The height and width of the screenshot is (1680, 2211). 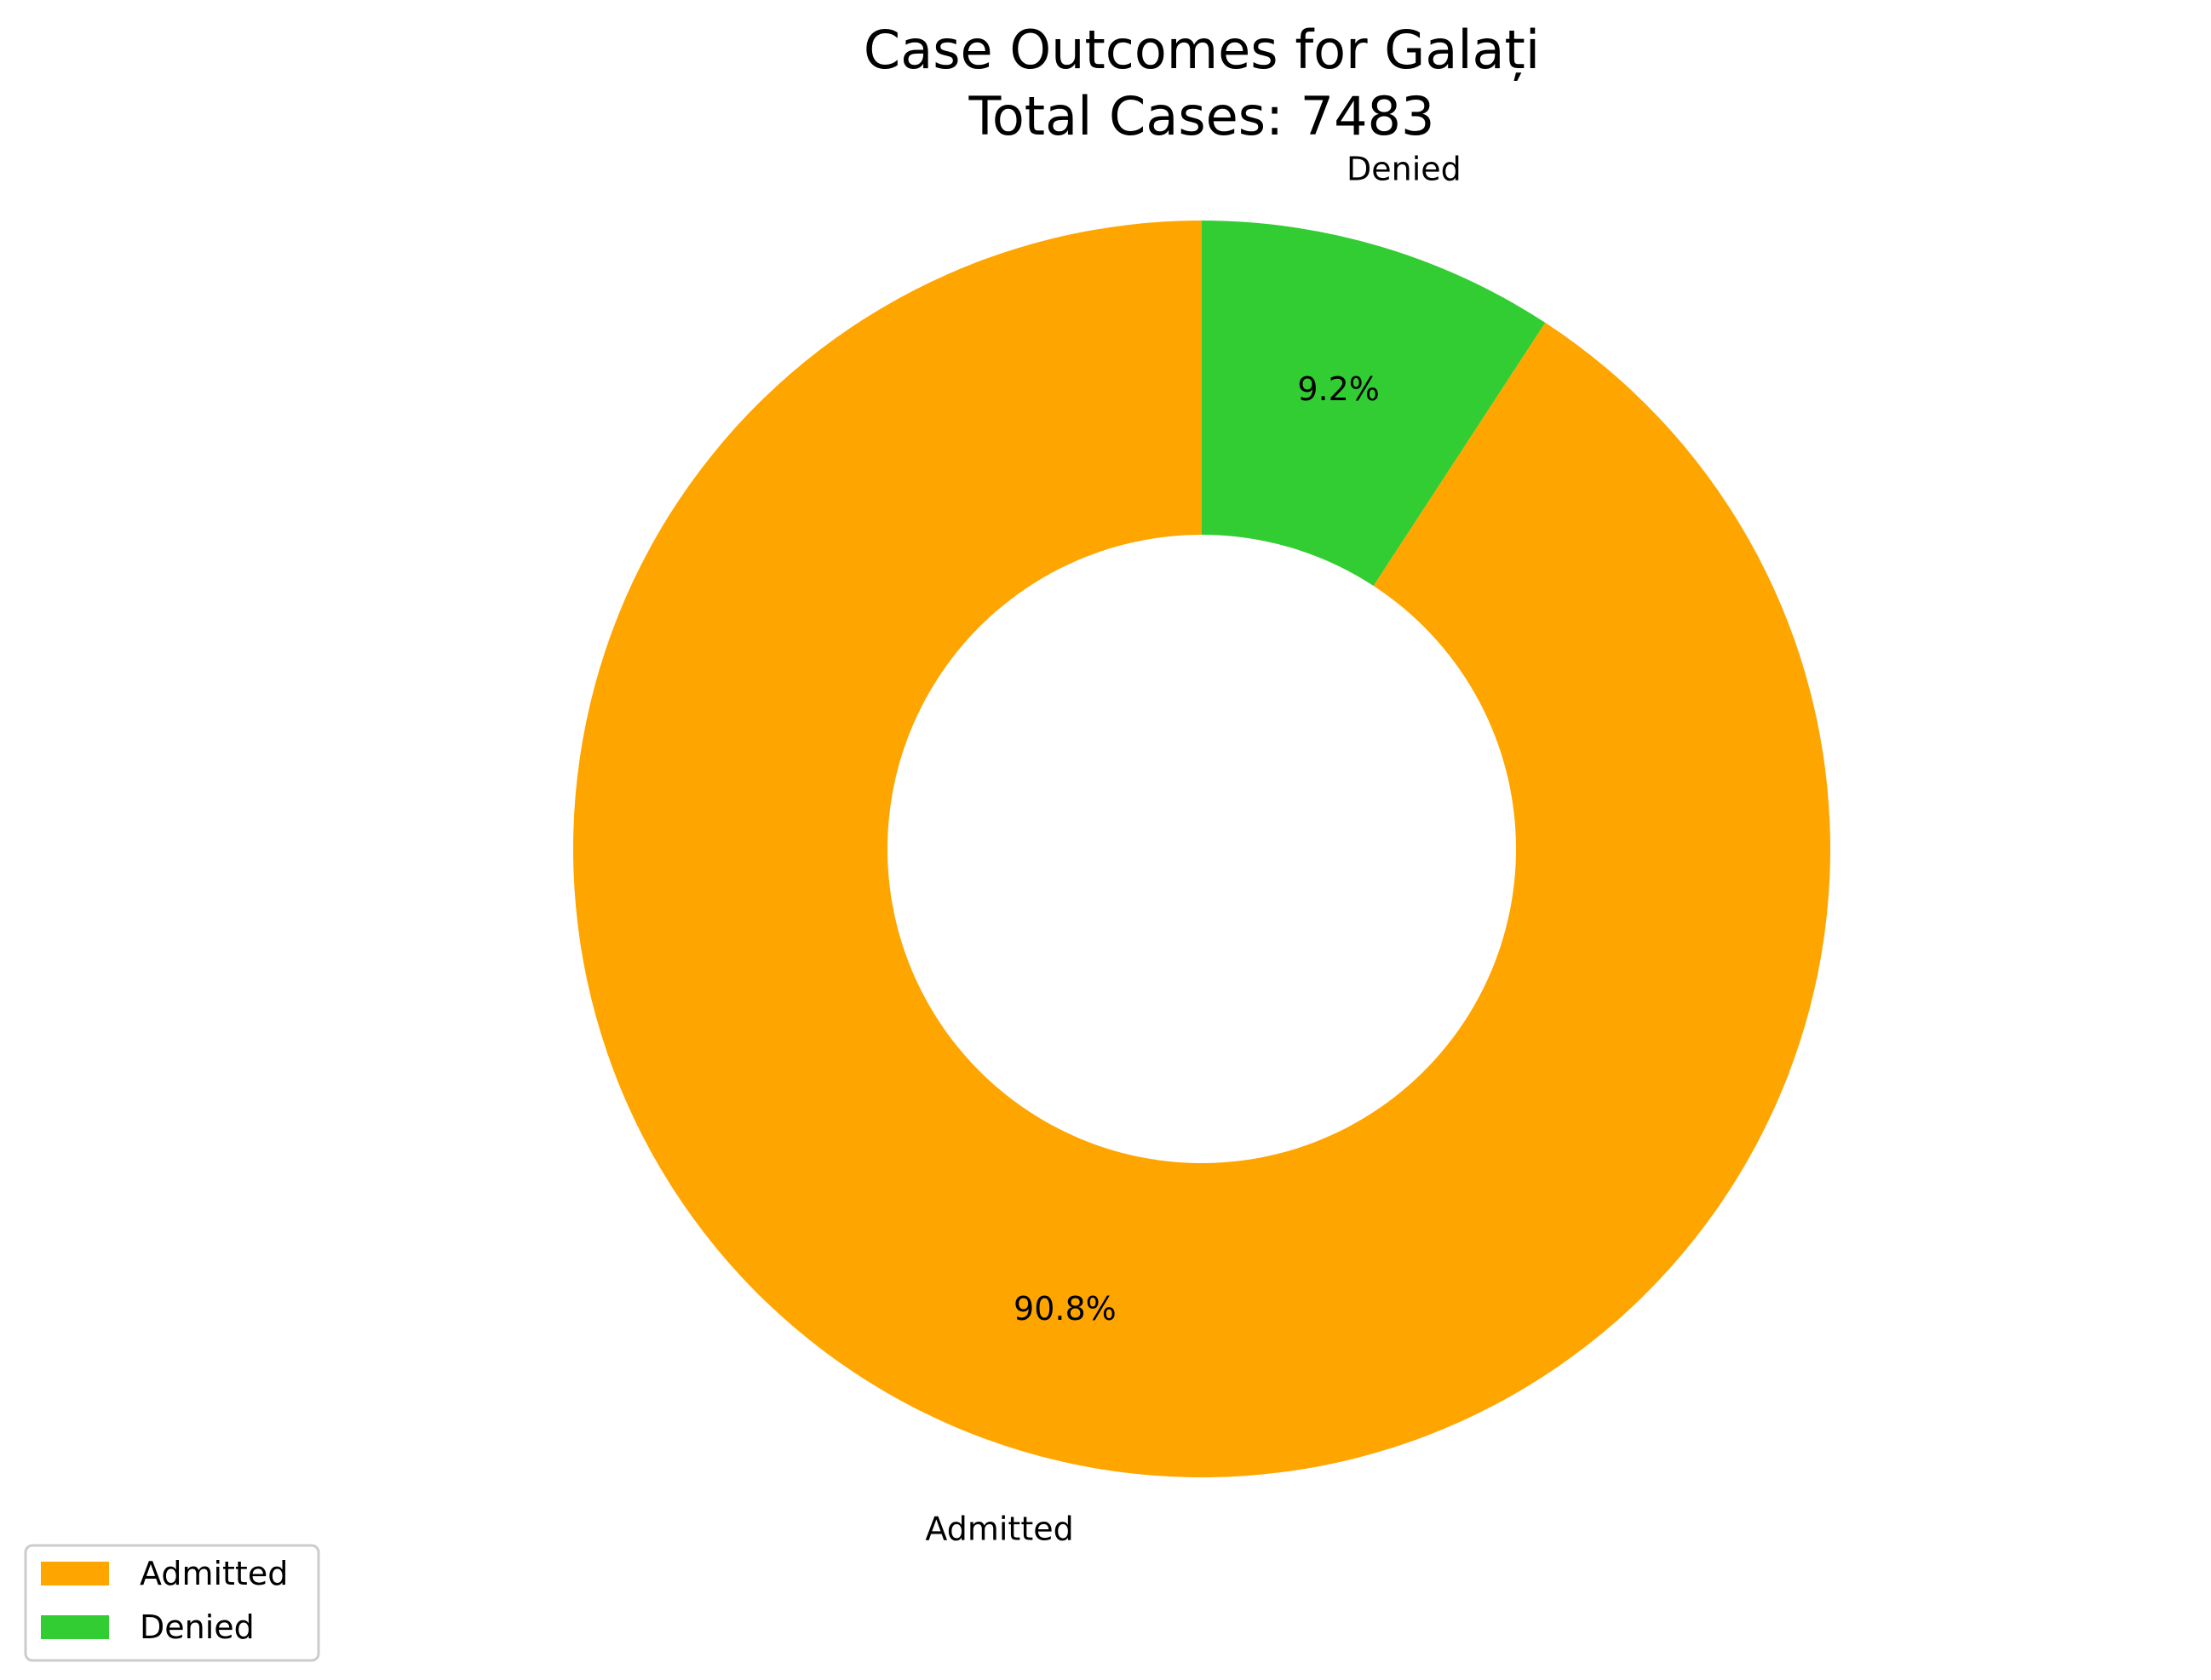 I want to click on slice-denied, so click(x=1374, y=404).